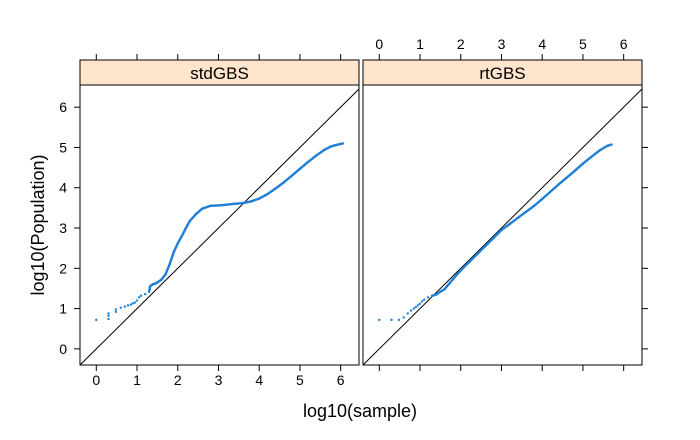 This screenshot has width=700, height=440. What do you see at coordinates (38, 224) in the screenshot?
I see `y-axis-title: log10(Population)` at bounding box center [38, 224].